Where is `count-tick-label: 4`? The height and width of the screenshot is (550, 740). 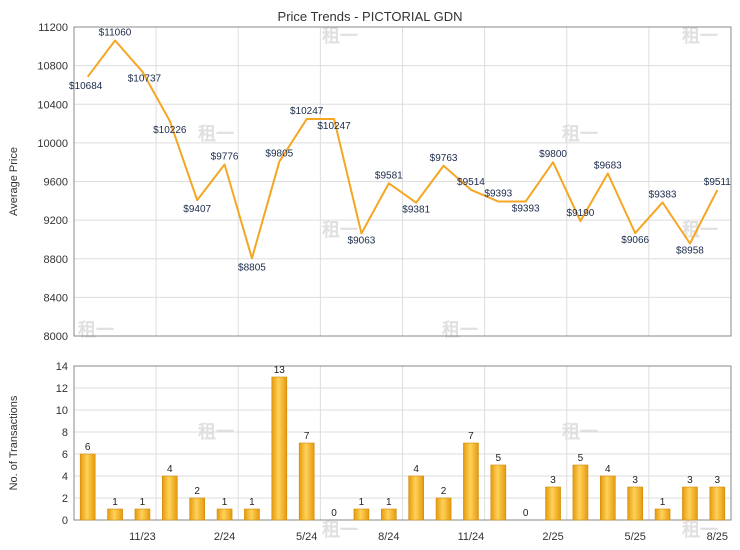
count-tick-label: 4 is located at coordinates (65, 477).